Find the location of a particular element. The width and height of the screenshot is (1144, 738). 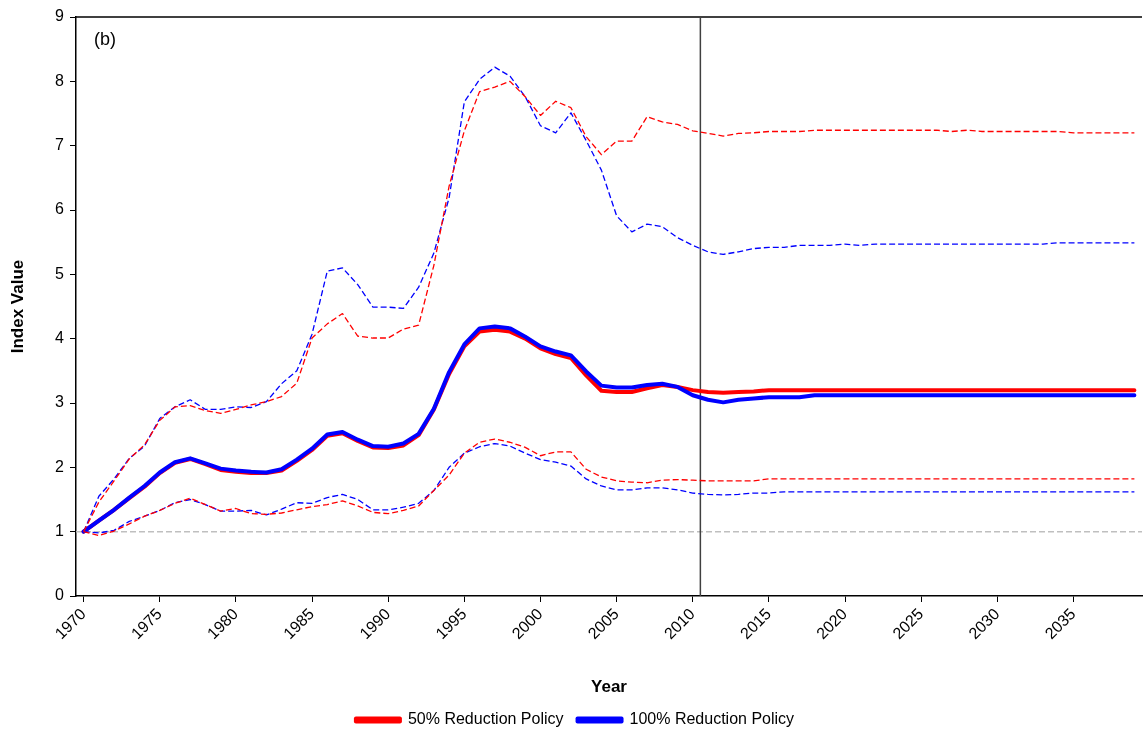

y-tick-label: 1 is located at coordinates (60, 531).